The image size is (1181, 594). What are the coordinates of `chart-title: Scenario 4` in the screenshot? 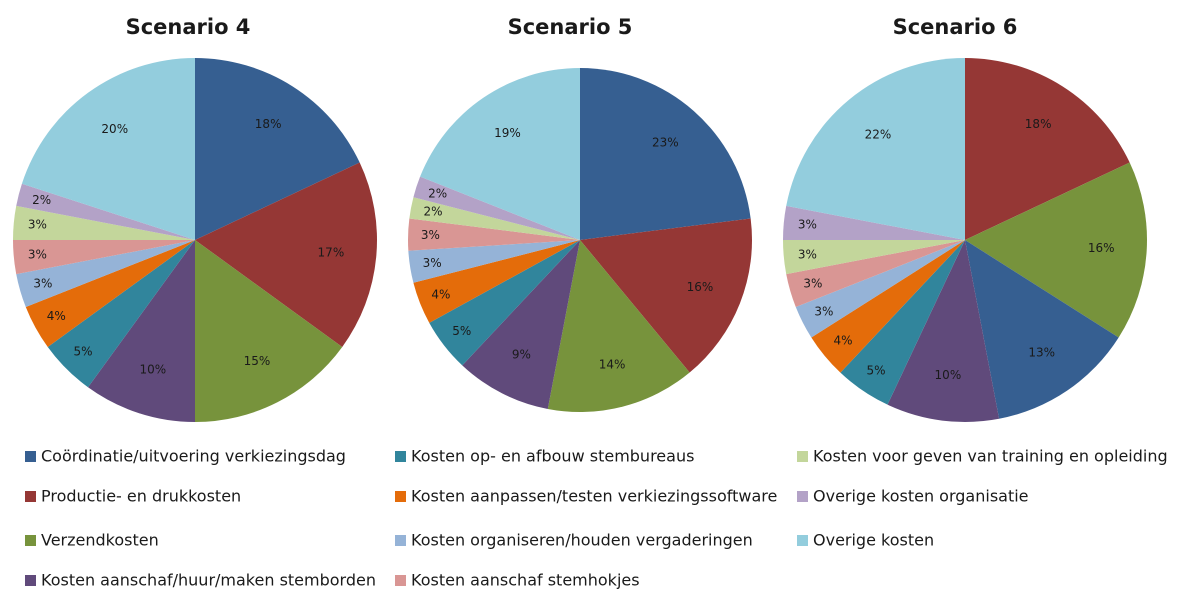 It's located at (188, 27).